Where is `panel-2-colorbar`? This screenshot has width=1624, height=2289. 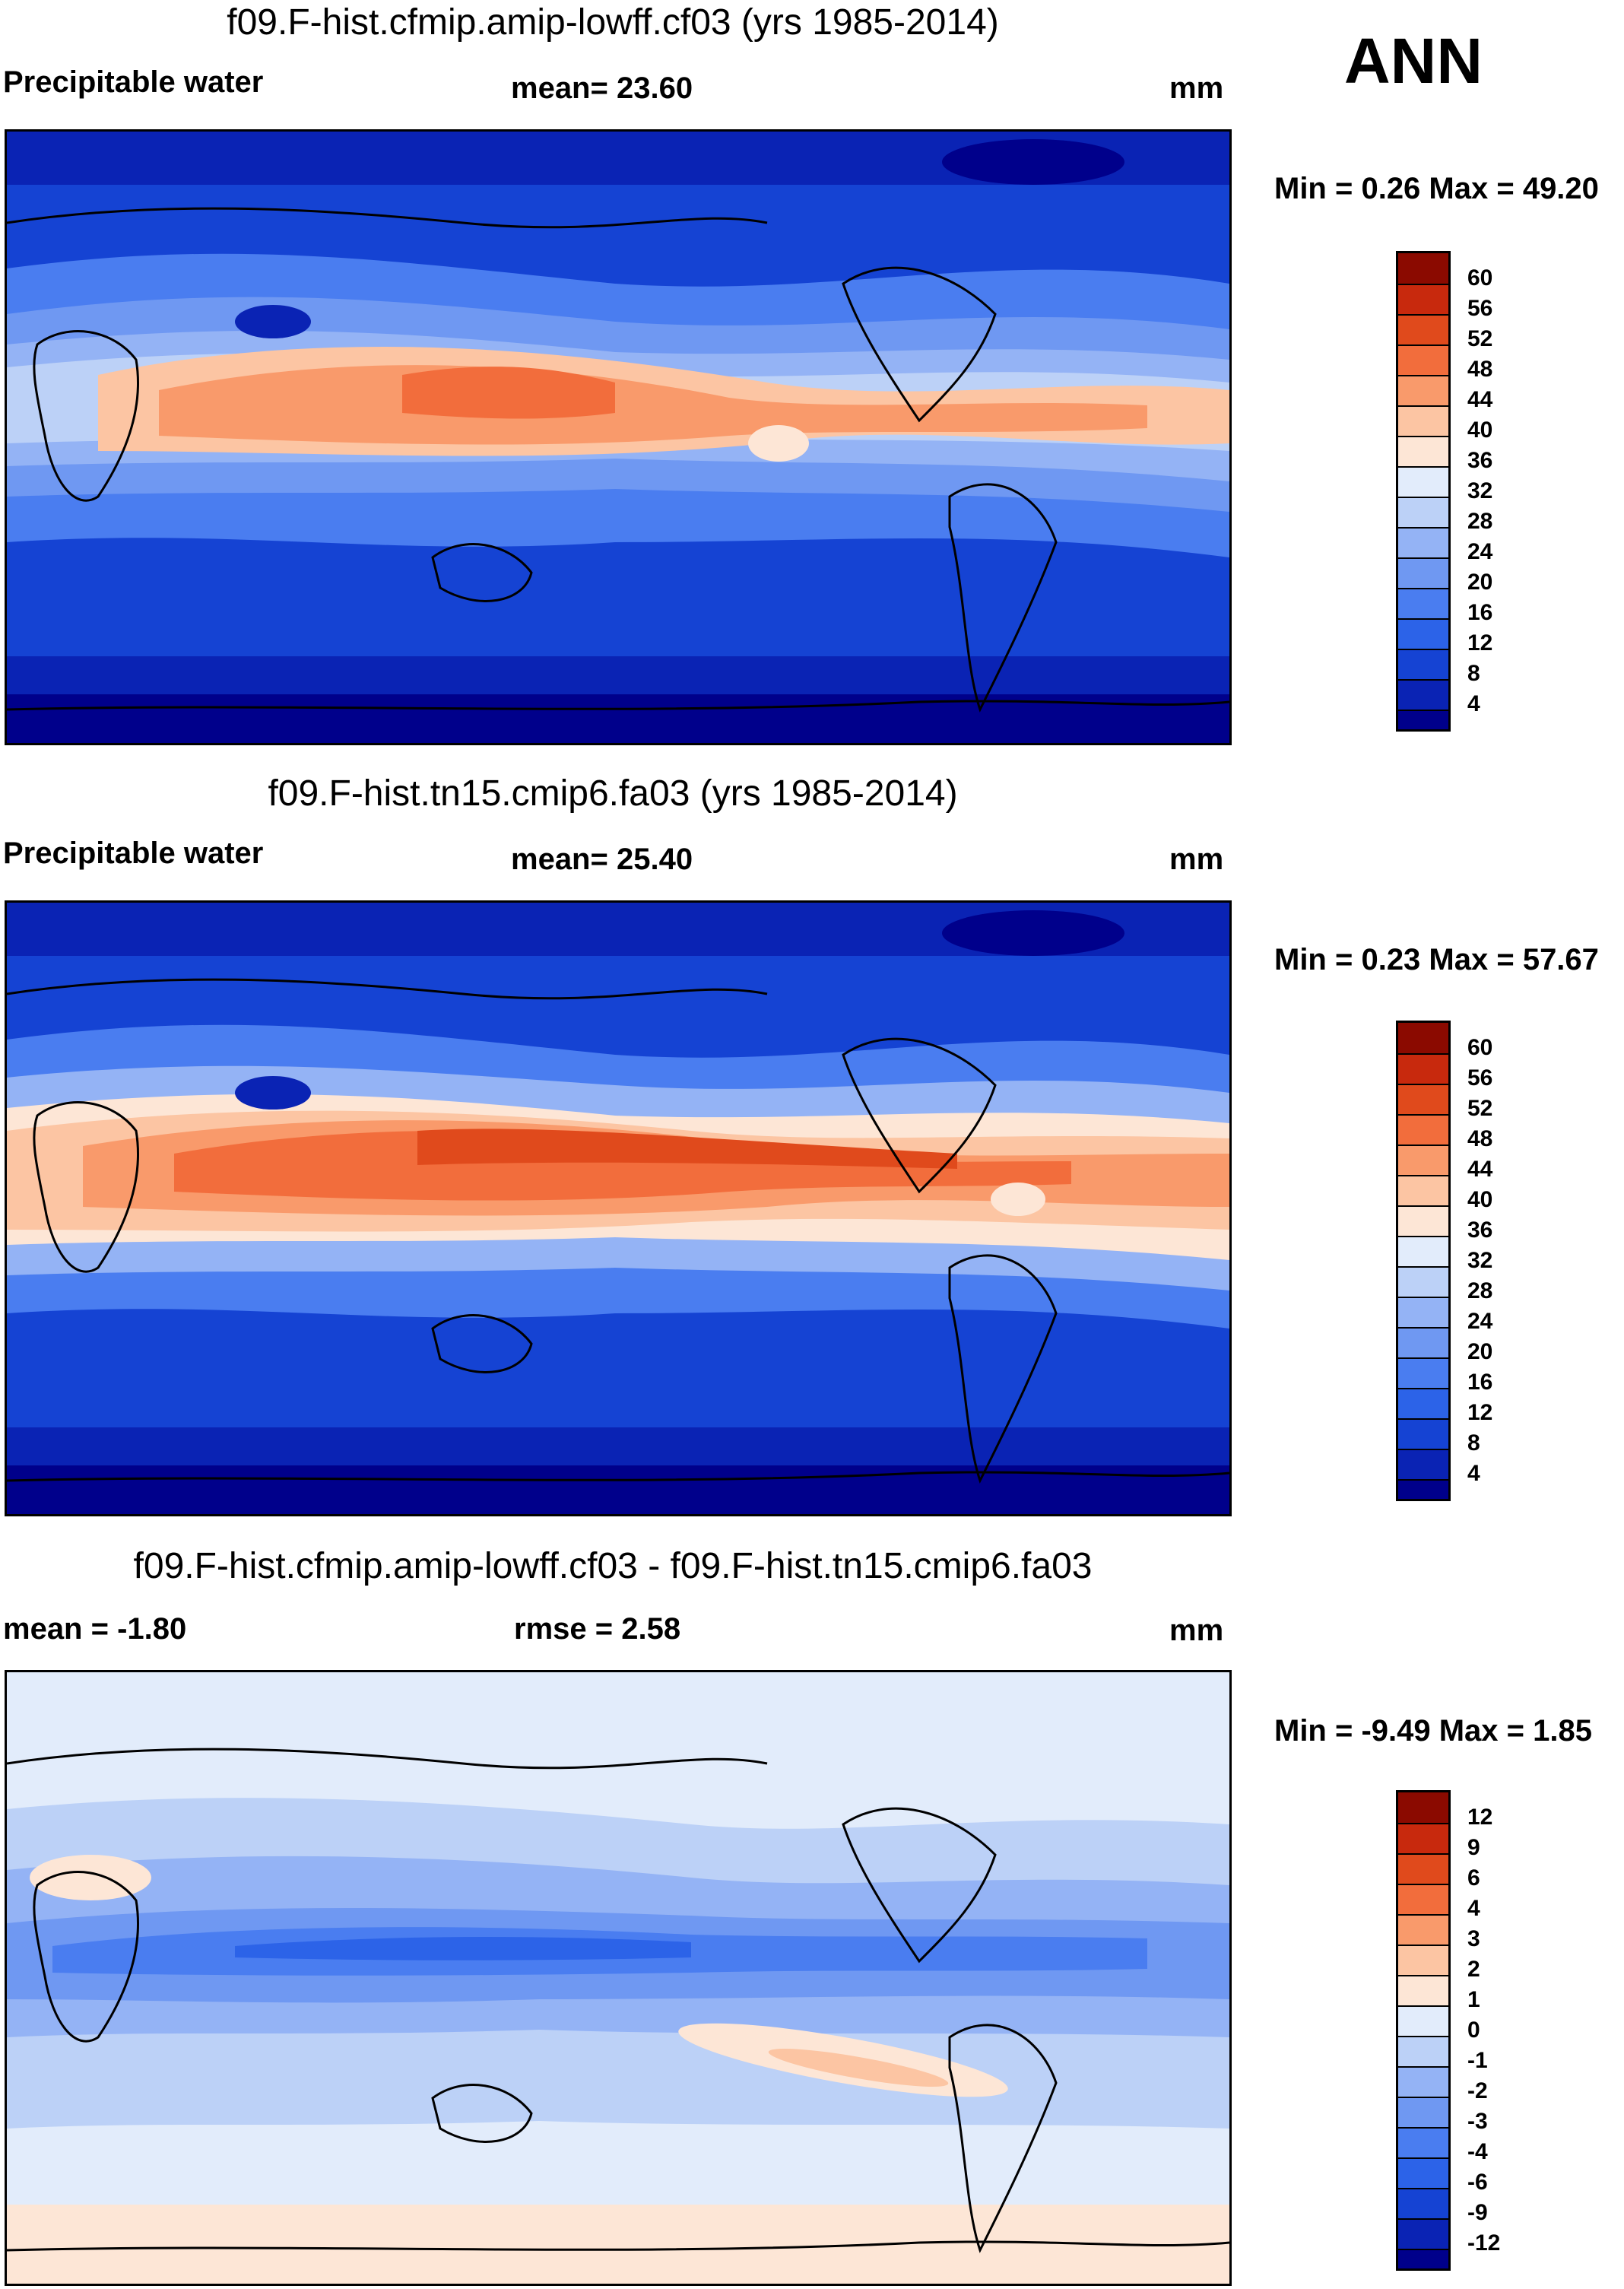
panel-2-colorbar is located at coordinates (1423, 1261).